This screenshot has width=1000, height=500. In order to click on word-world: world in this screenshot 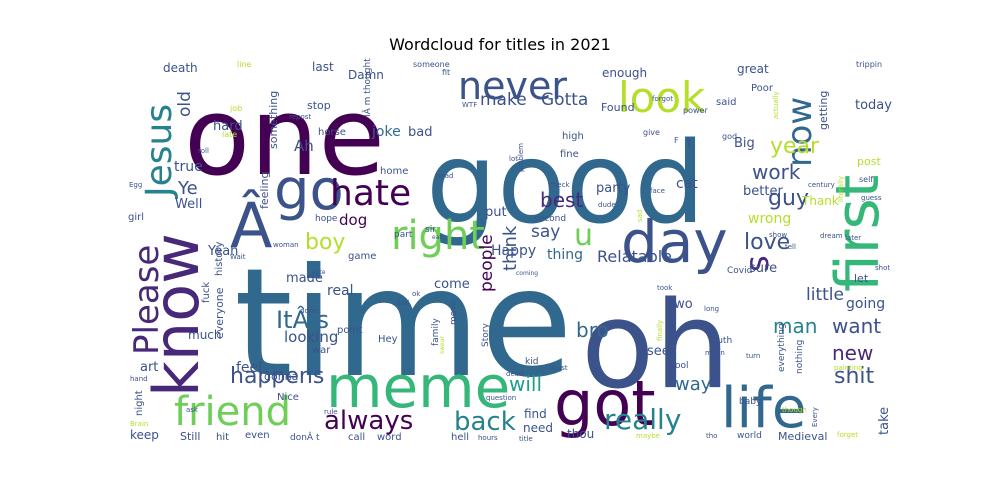, I will do `click(749, 436)`.